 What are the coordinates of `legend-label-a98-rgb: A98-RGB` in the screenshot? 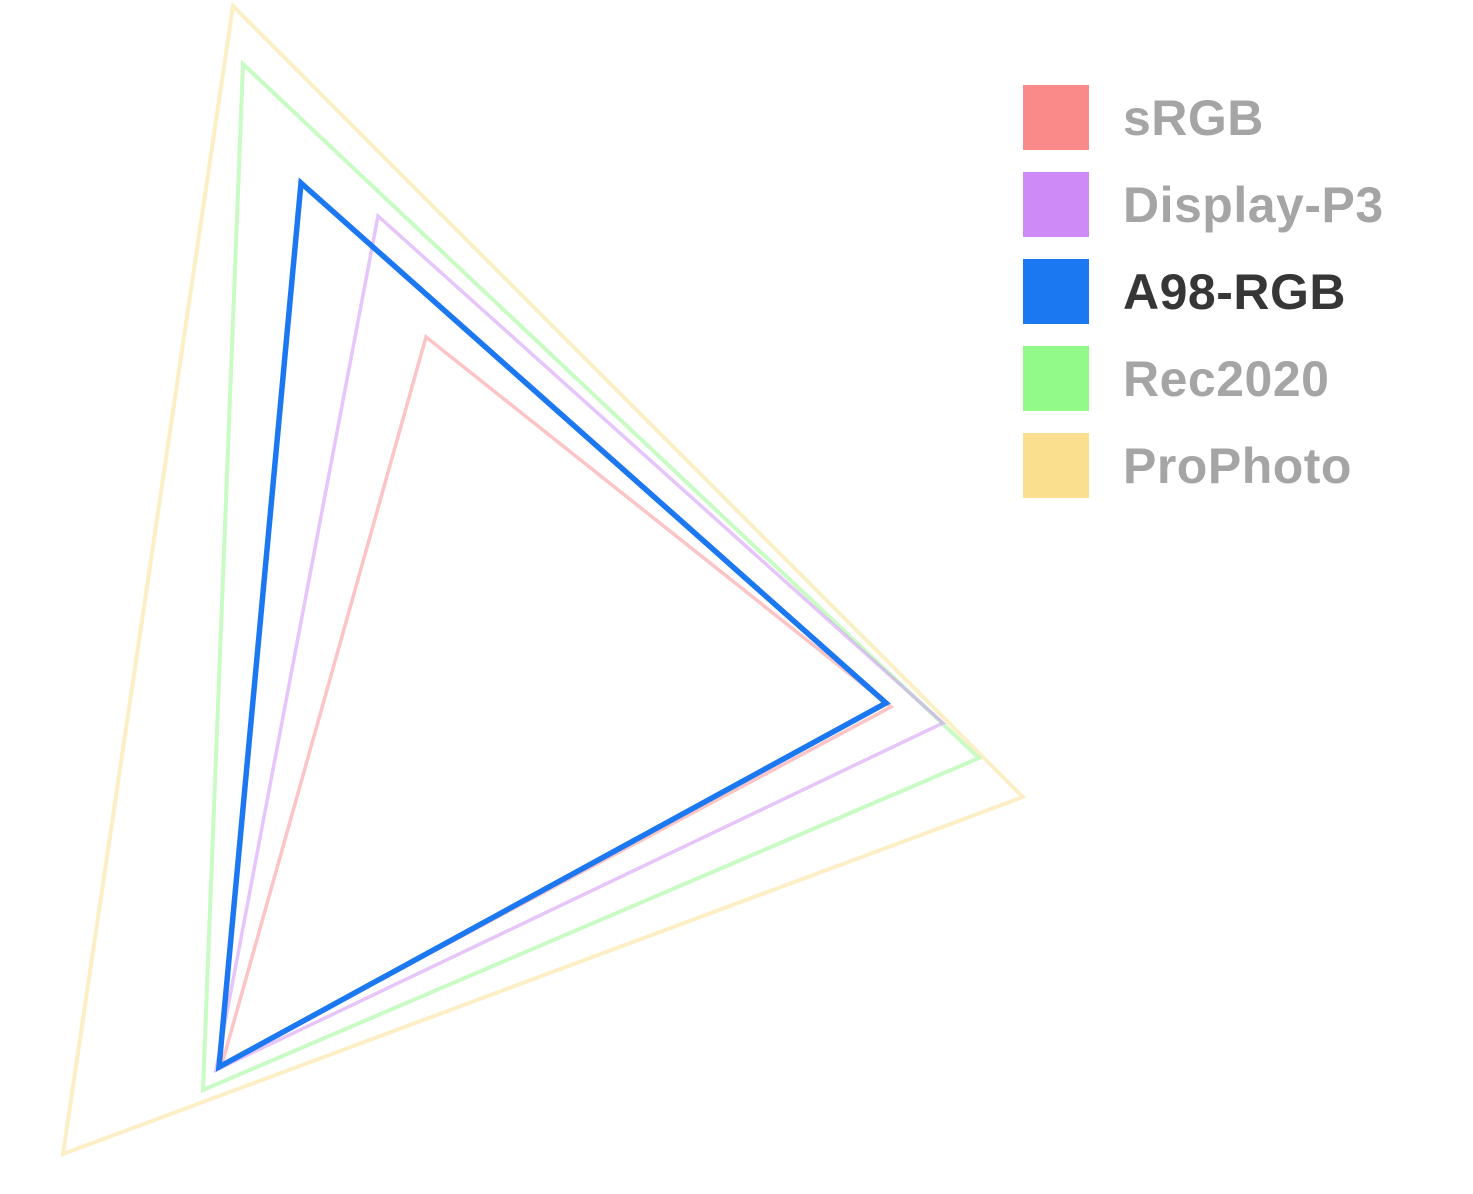 It's located at (1234, 291).